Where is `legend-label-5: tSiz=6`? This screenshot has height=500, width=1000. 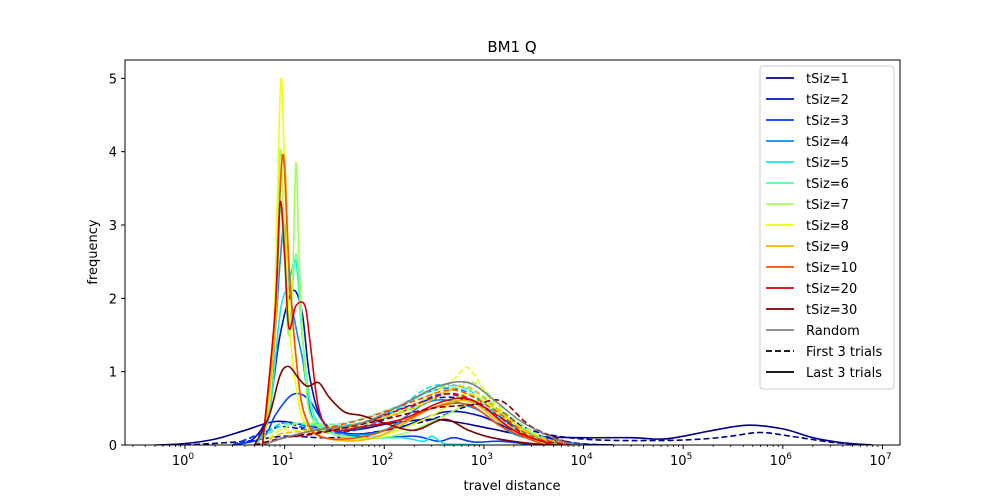
legend-label-5: tSiz=6 is located at coordinates (827, 184).